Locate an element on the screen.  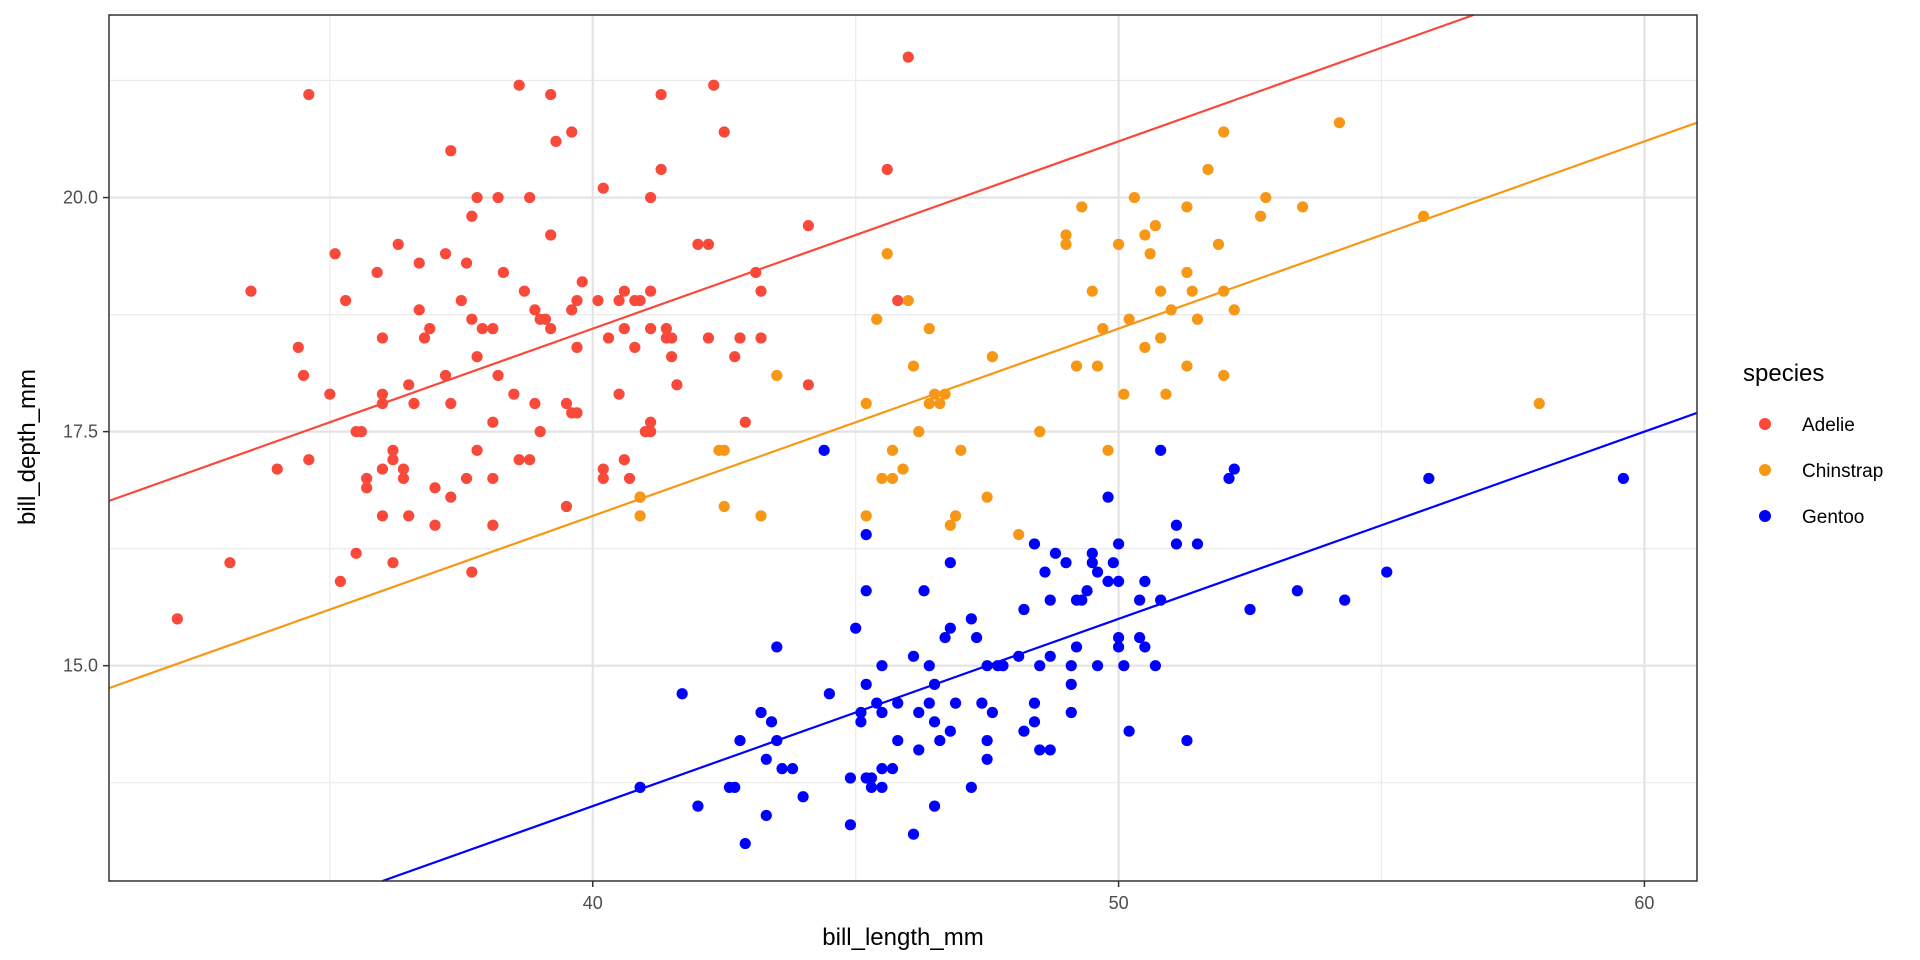
legend-label-chinstrap: Chinstrap is located at coordinates (1842, 471).